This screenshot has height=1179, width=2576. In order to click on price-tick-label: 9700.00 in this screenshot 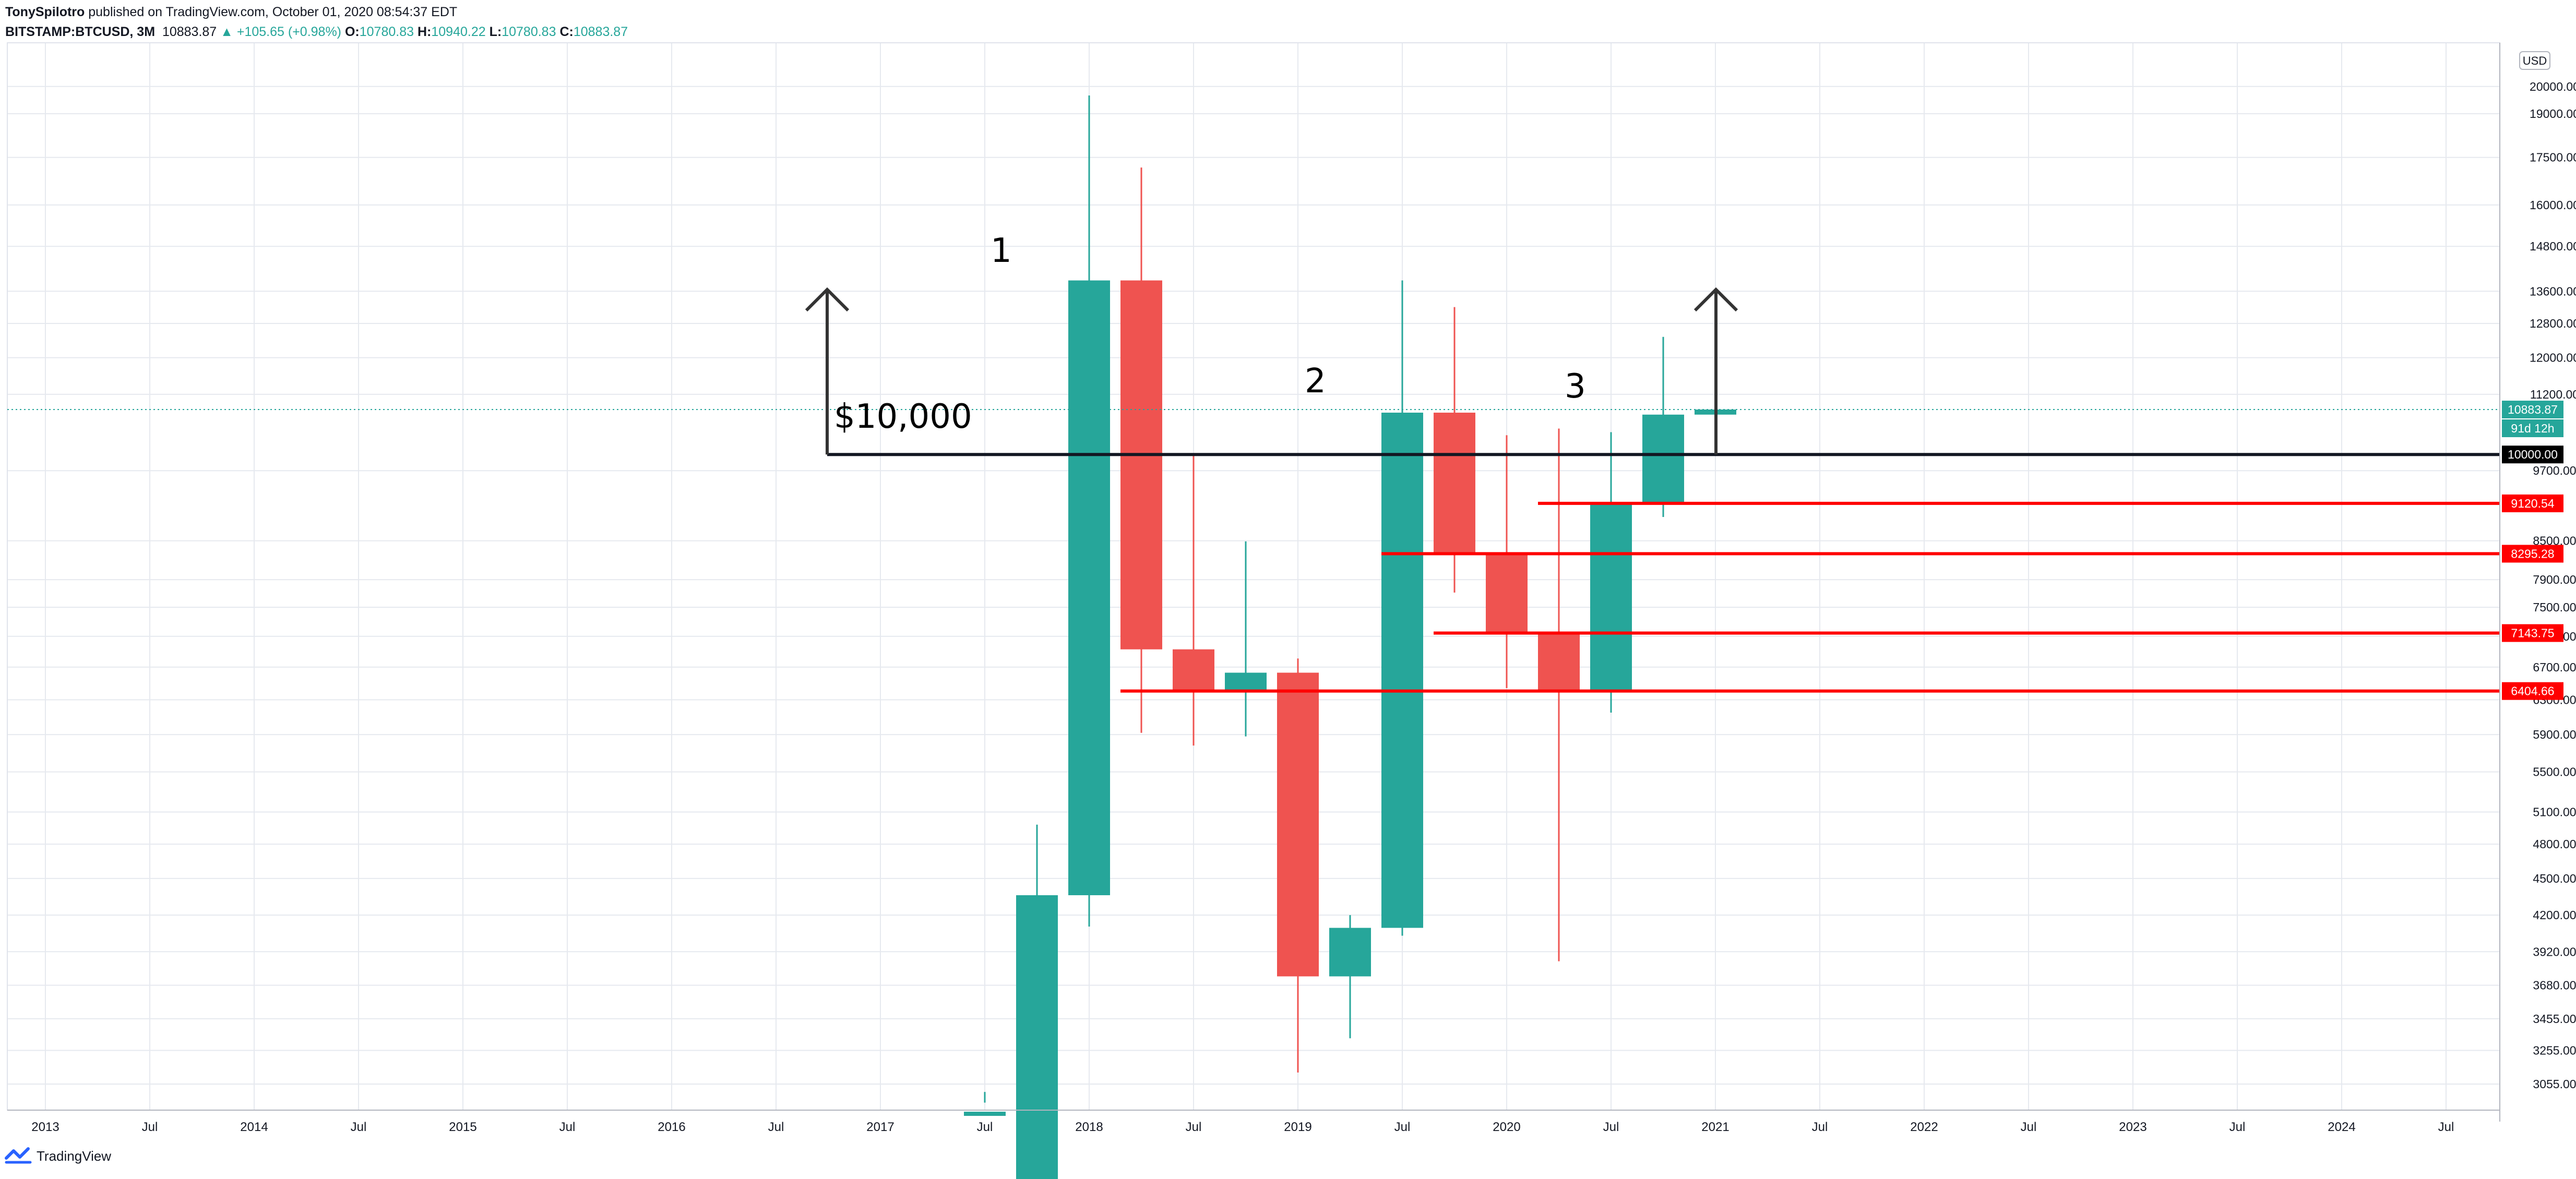, I will do `click(2555, 471)`.